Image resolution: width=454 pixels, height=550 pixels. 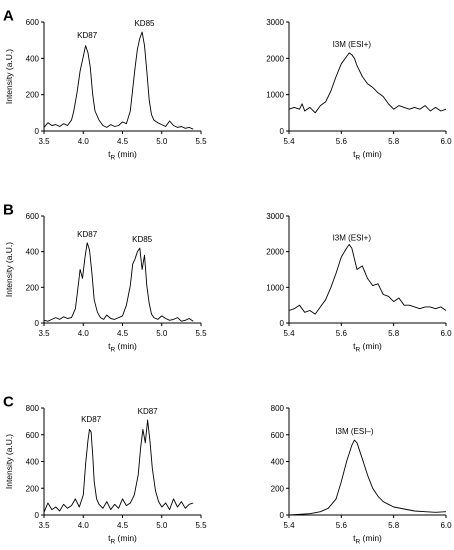 I want to click on peak-label: I3M (ESI–), so click(x=354, y=431).